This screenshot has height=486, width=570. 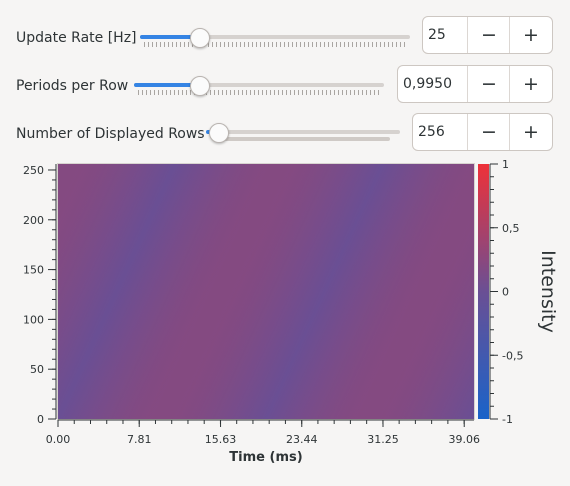 What do you see at coordinates (505, 164) in the screenshot?
I see `colorbar-tick-label: 1` at bounding box center [505, 164].